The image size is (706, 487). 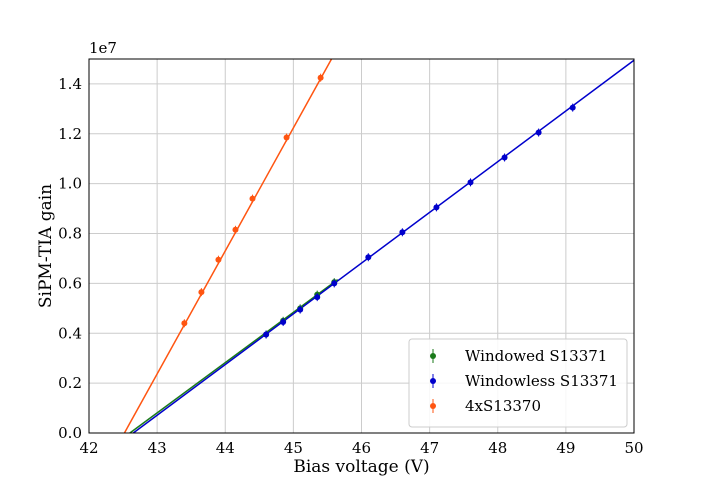 I want to click on legend-box, so click(x=518, y=383).